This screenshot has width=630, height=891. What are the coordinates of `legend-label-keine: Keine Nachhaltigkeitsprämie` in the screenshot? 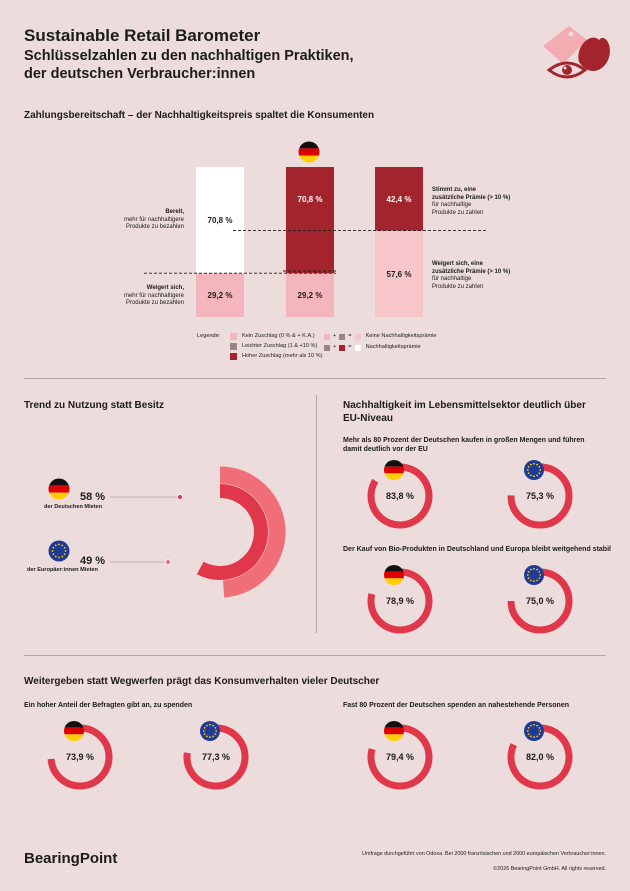 It's located at (401, 336).